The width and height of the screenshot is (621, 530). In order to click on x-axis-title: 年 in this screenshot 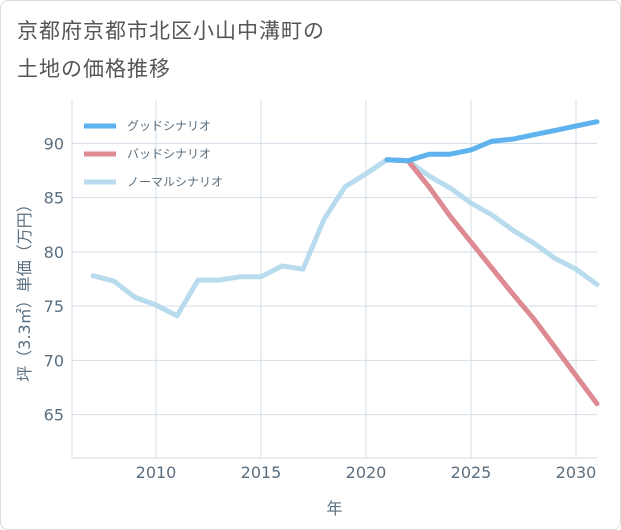, I will do `click(334, 508)`.